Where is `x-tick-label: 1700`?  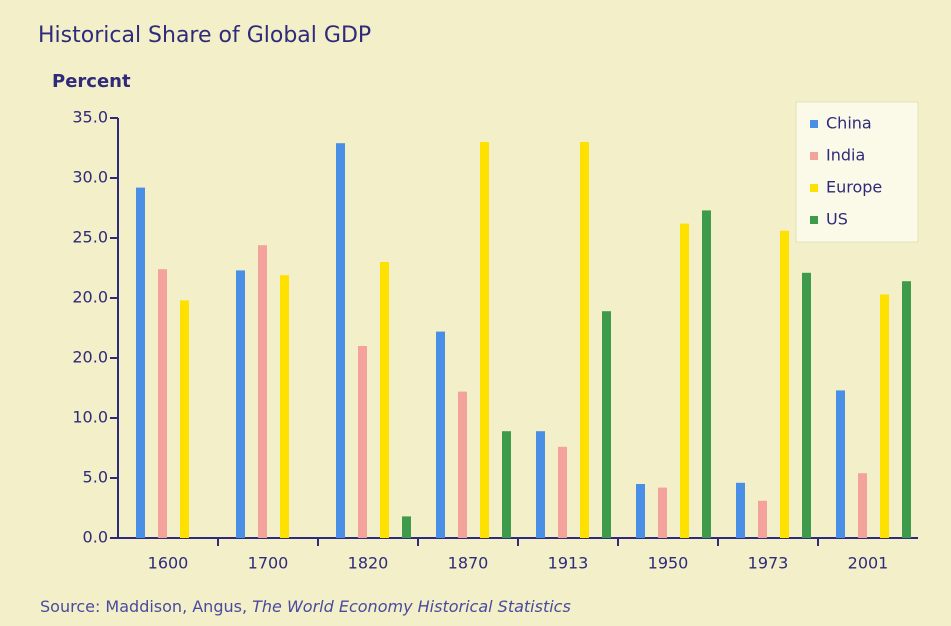
x-tick-label: 1700 is located at coordinates (268, 563).